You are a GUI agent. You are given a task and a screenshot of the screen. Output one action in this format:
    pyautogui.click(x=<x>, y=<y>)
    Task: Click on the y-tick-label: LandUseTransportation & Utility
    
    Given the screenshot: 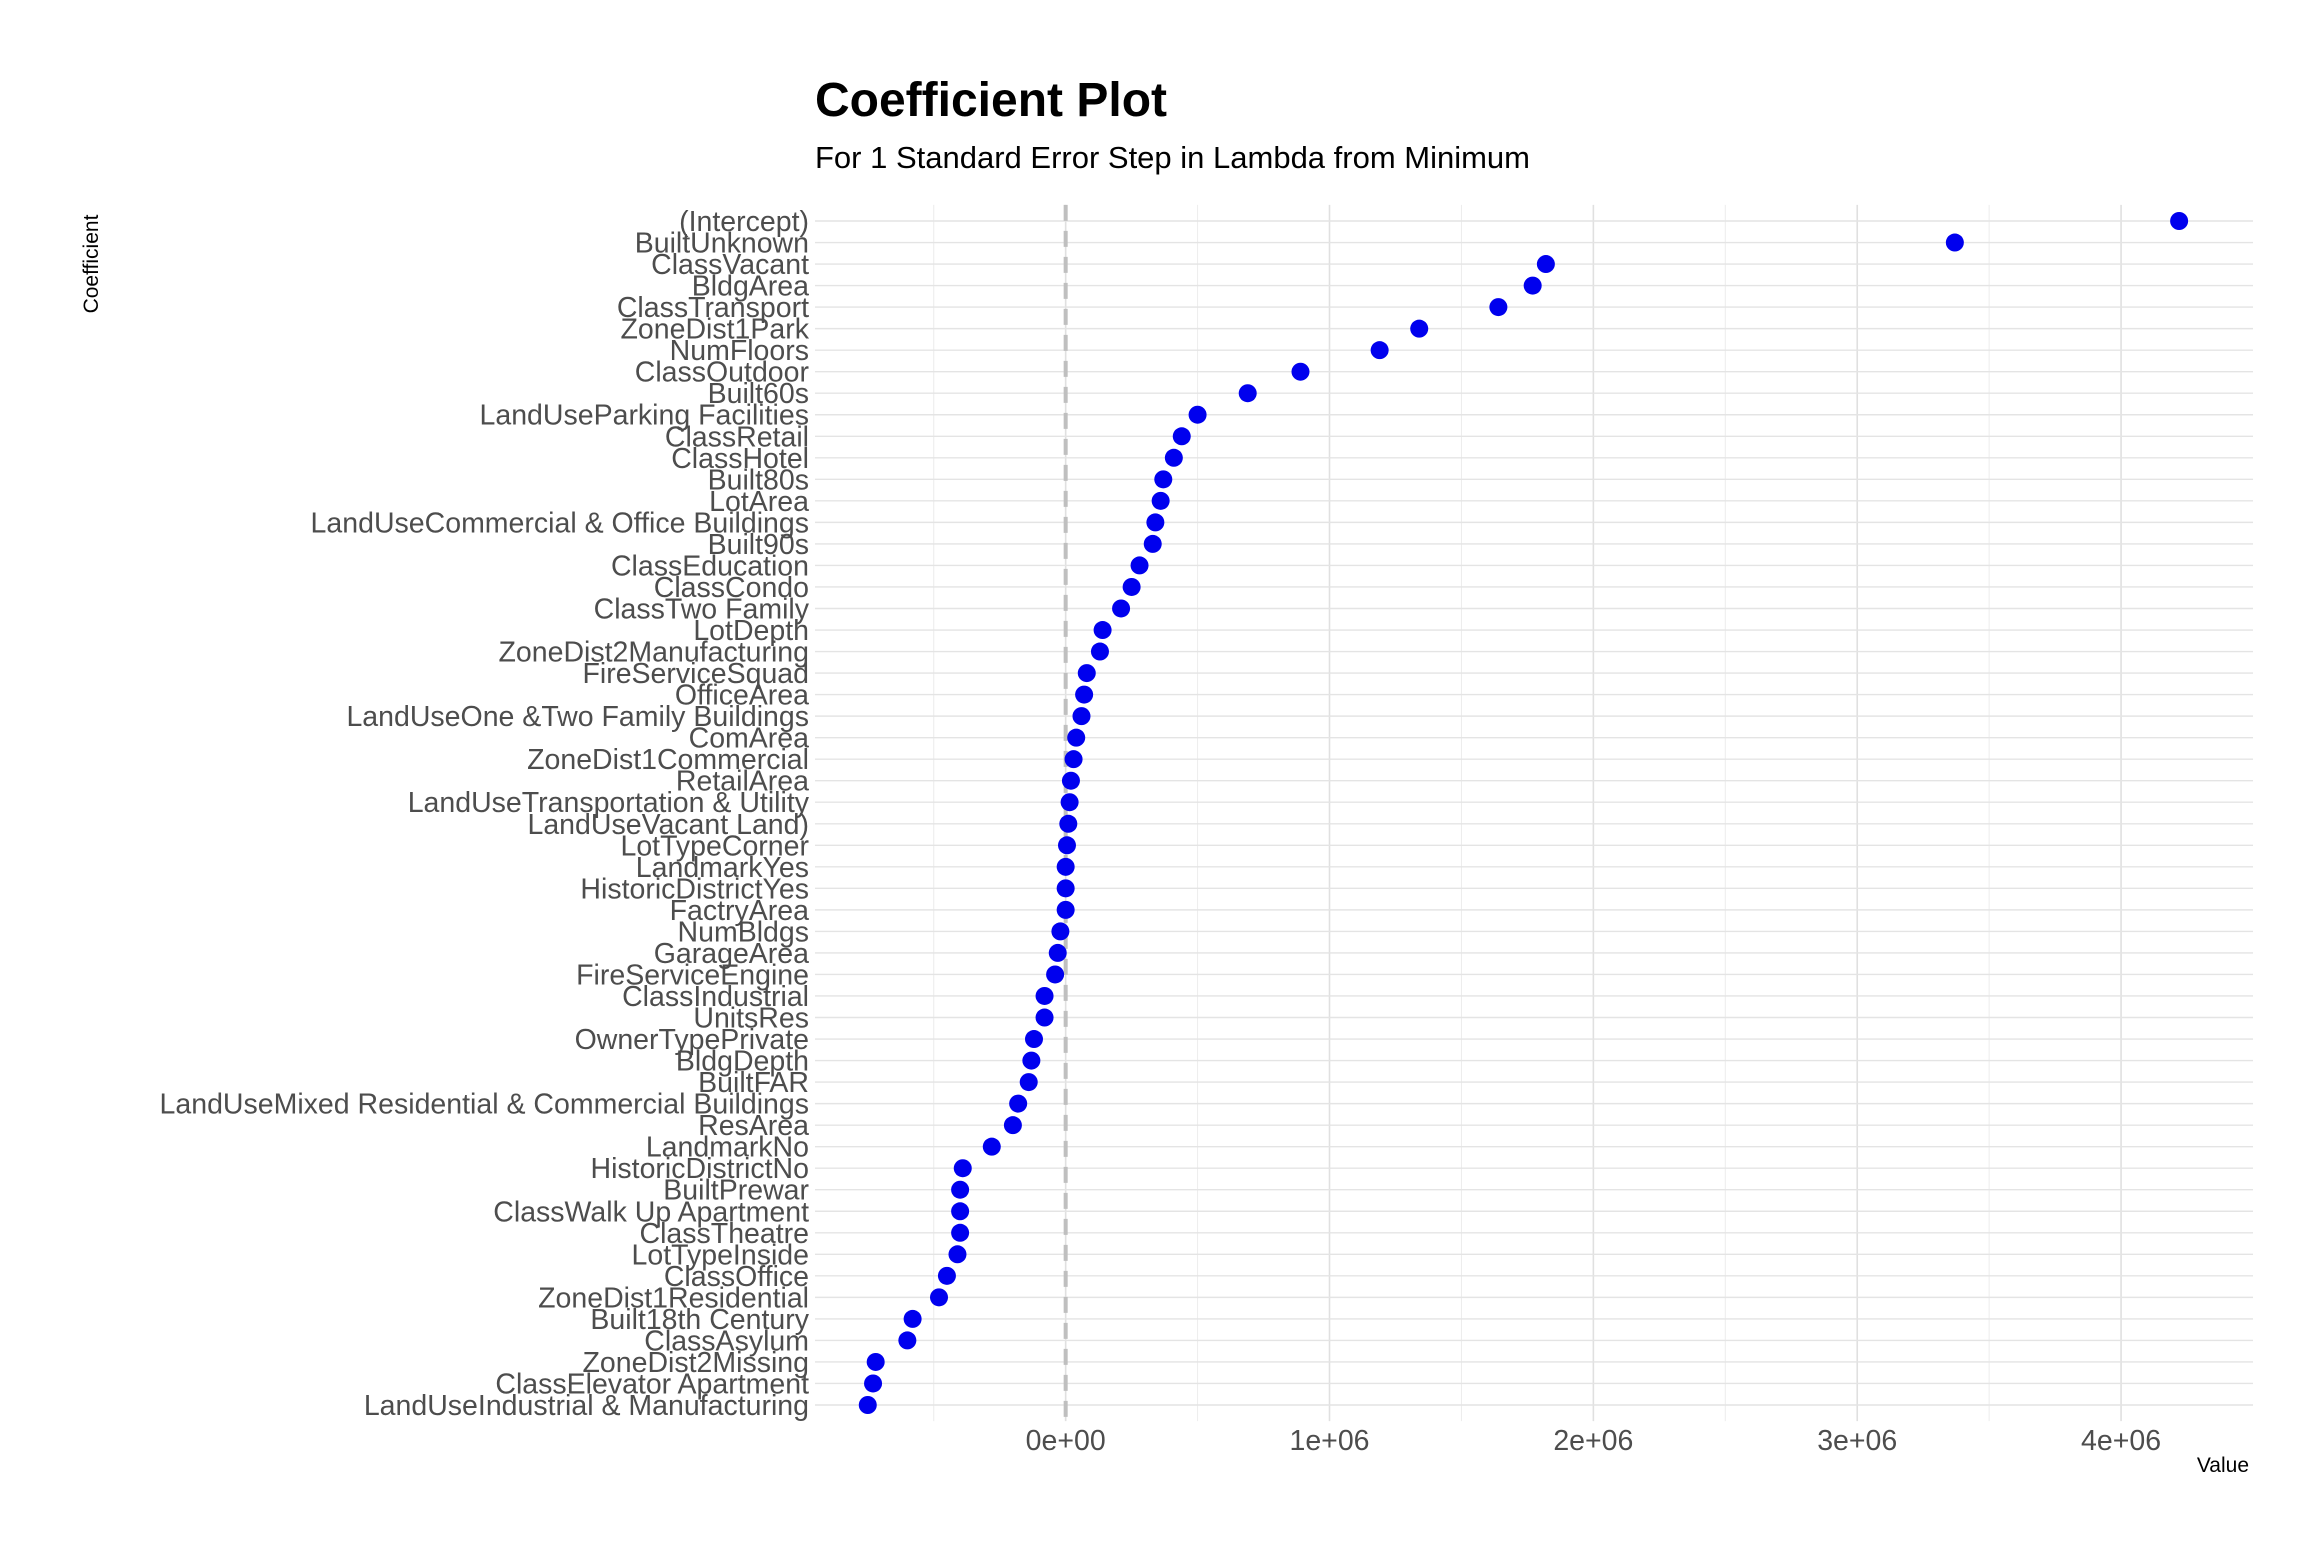 What is the action you would take?
    pyautogui.click(x=609, y=803)
    